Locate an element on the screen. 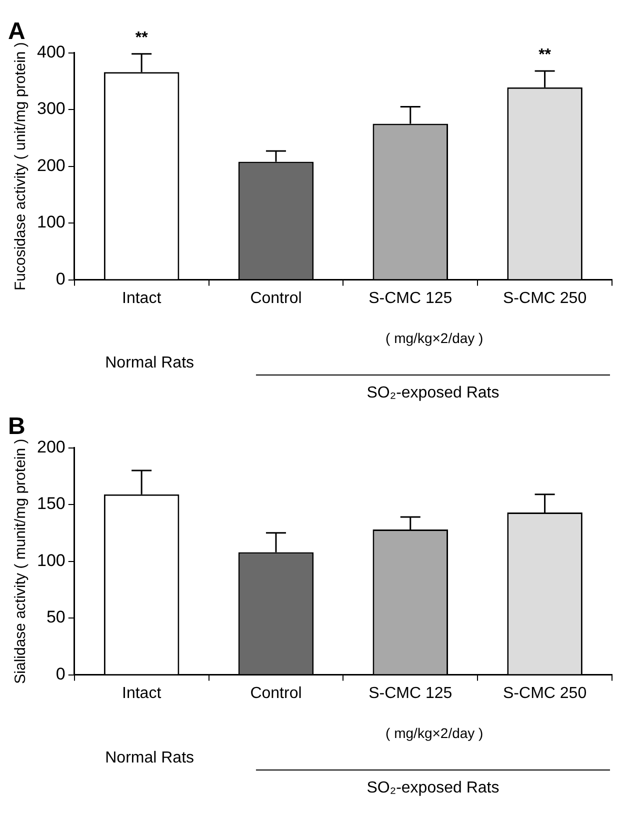  y-tick-label: 50 is located at coordinates (56, 617).